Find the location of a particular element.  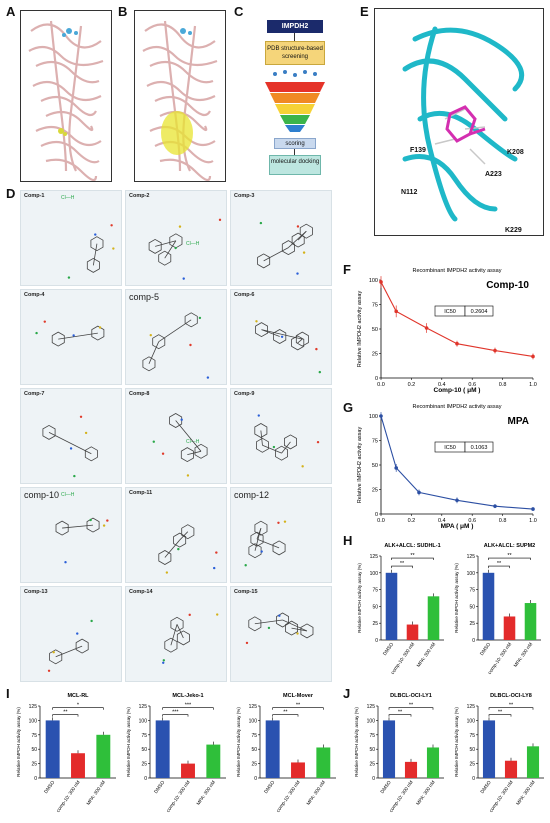

compound-card: comp-10 Cl—H is located at coordinates (71, 535).